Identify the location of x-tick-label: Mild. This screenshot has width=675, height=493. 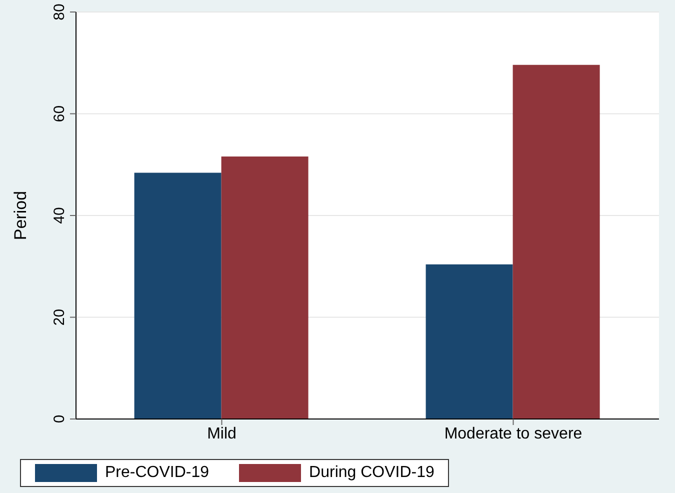
(221, 433).